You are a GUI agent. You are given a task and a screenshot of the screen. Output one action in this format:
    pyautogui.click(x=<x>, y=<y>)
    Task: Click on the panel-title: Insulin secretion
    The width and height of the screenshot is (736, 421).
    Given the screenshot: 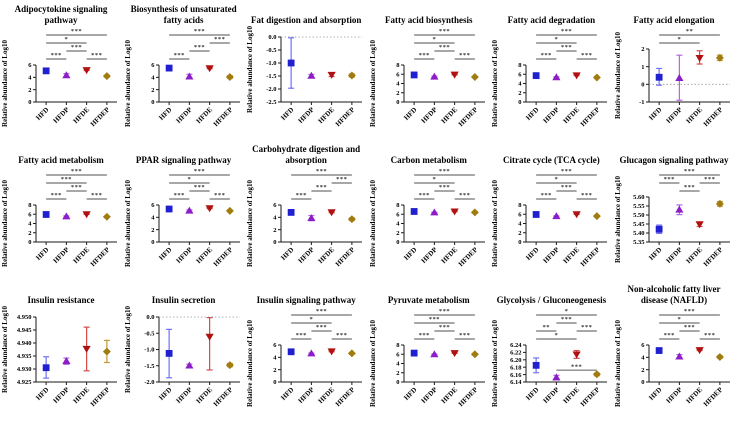 What is the action you would take?
    pyautogui.click(x=183, y=299)
    